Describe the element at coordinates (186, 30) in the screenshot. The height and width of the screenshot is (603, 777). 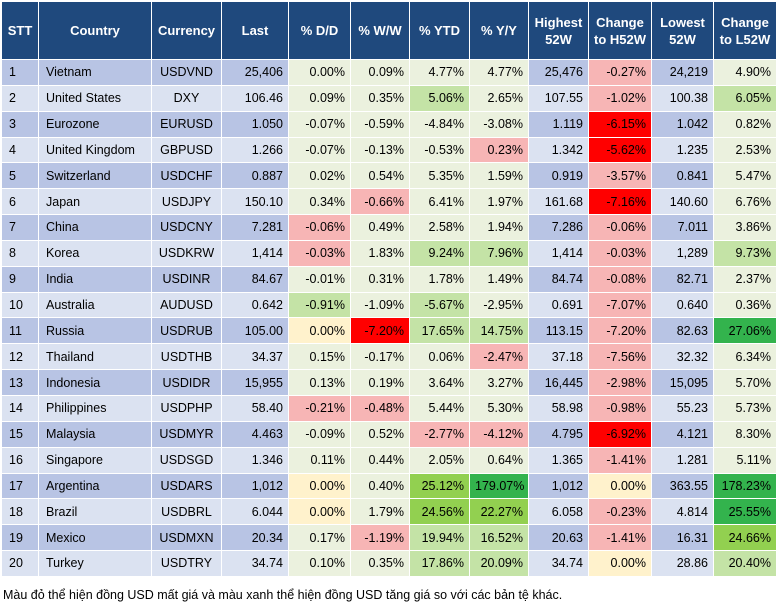
I see `header-currency: Currency` at that location.